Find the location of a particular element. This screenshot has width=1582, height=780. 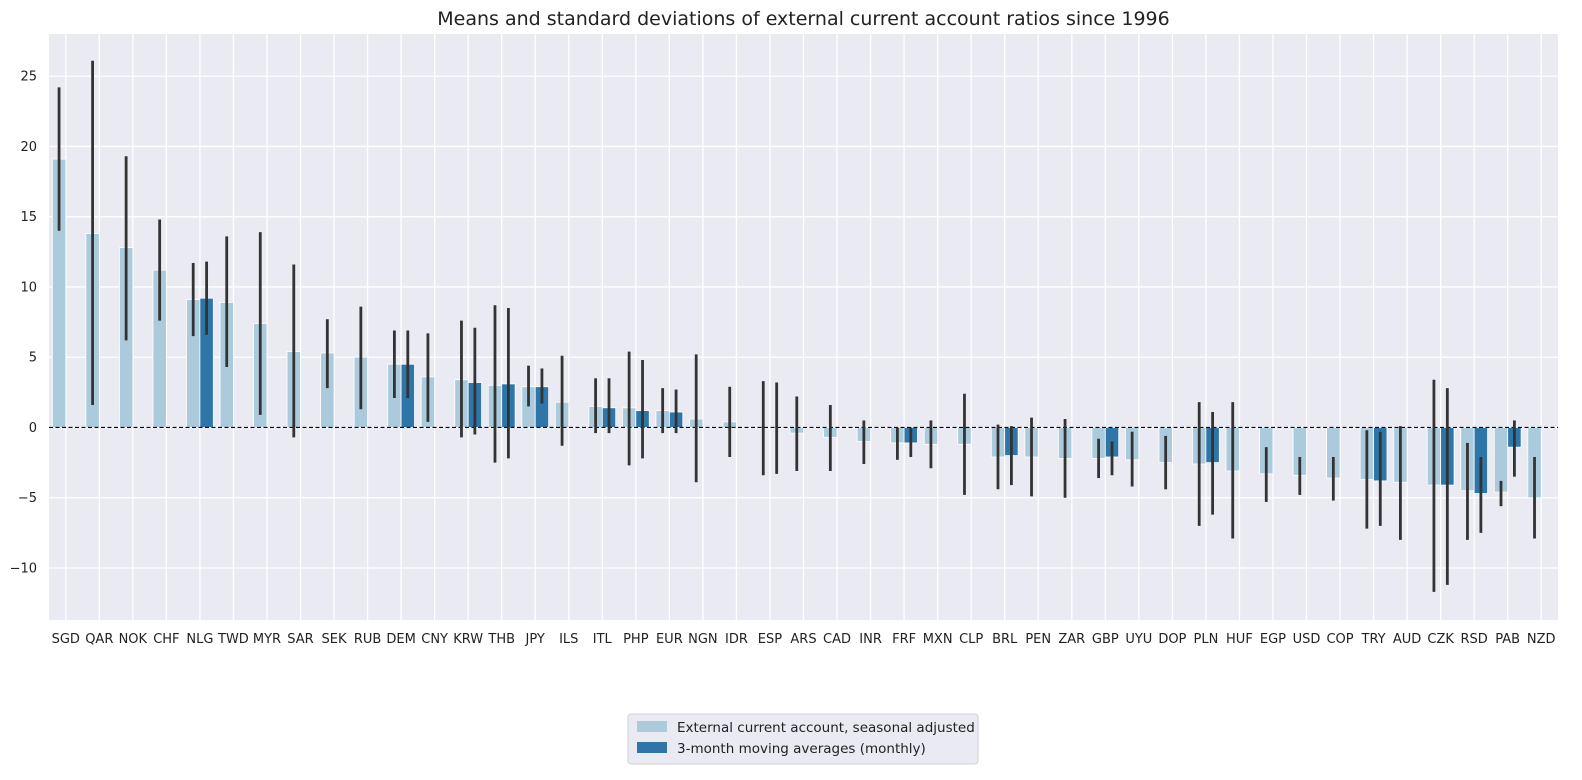

x-tick-label-aud: AUD is located at coordinates (1407, 639).